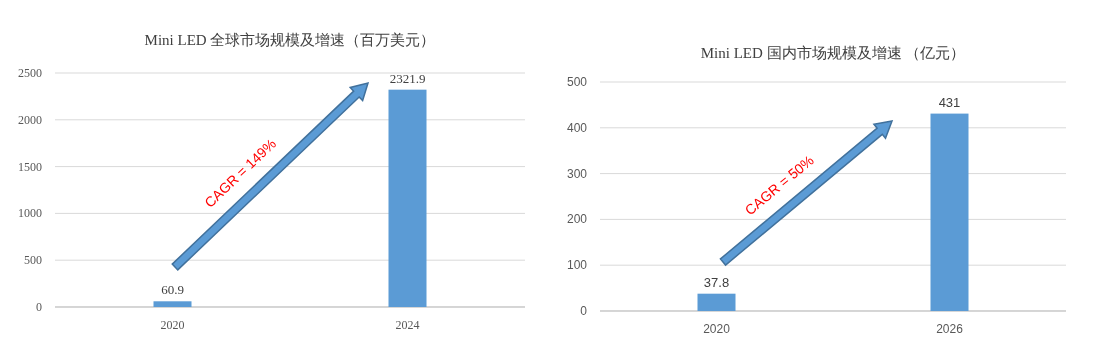  Describe the element at coordinates (30, 73) in the screenshot. I see `y-tick-label: 2500` at that location.